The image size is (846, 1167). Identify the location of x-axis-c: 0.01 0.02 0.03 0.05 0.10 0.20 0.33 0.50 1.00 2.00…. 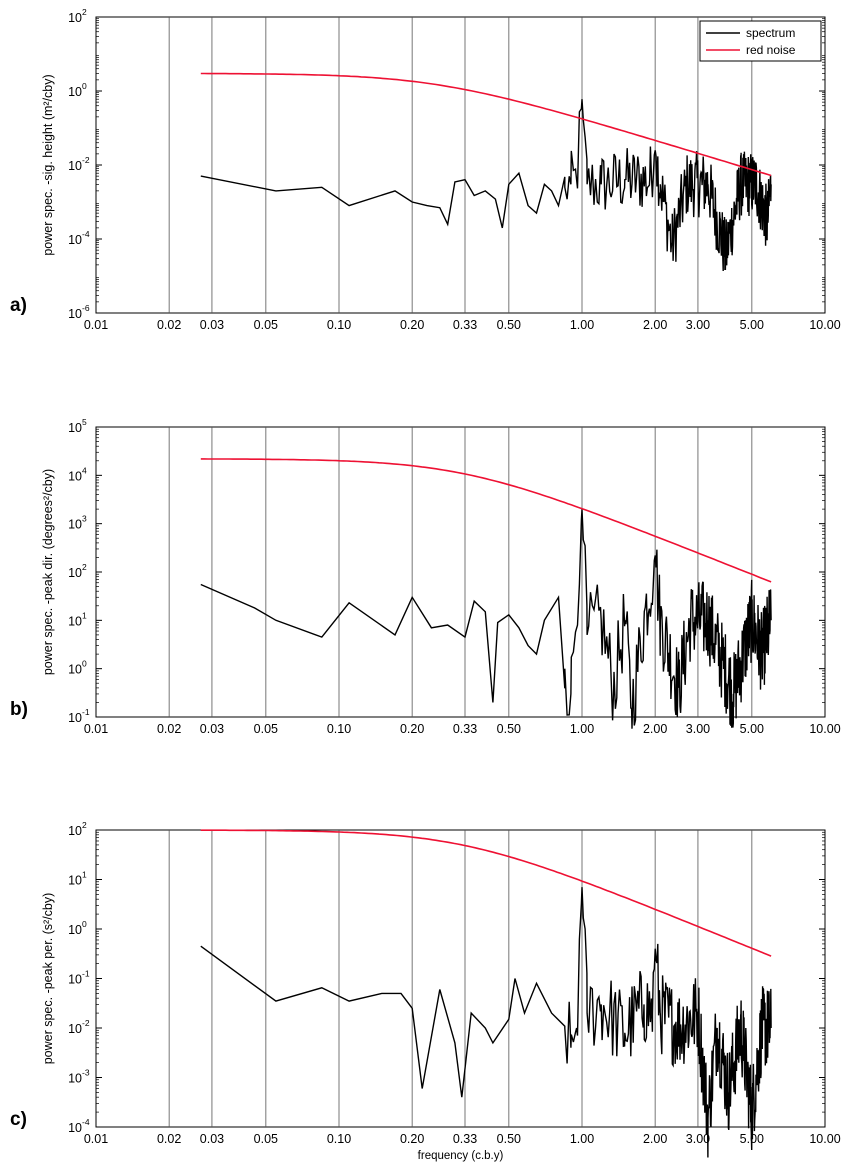
(462, 1139).